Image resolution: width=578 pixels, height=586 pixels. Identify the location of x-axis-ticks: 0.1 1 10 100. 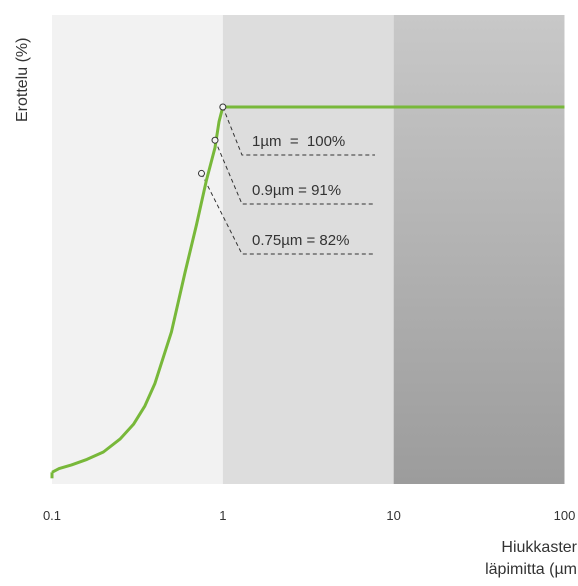
(309, 515).